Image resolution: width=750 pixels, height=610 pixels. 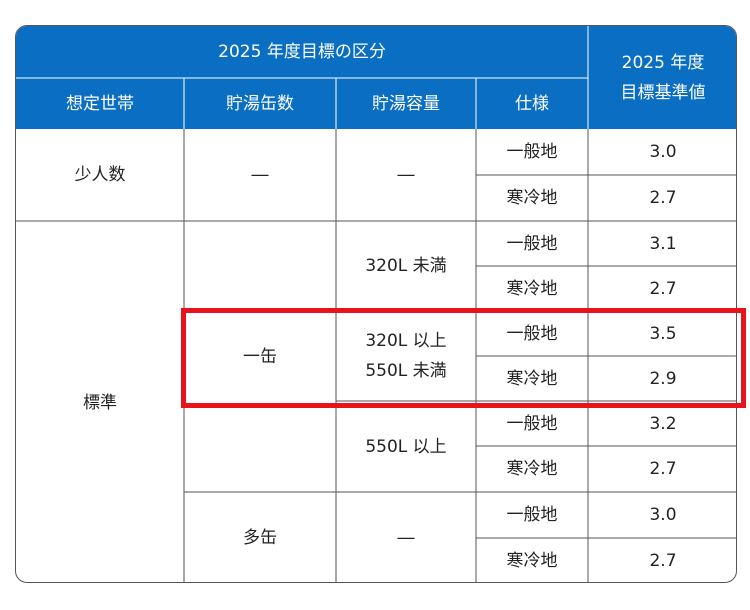 What do you see at coordinates (663, 515) in the screenshot?
I see `value-multi-general: 3.0` at bounding box center [663, 515].